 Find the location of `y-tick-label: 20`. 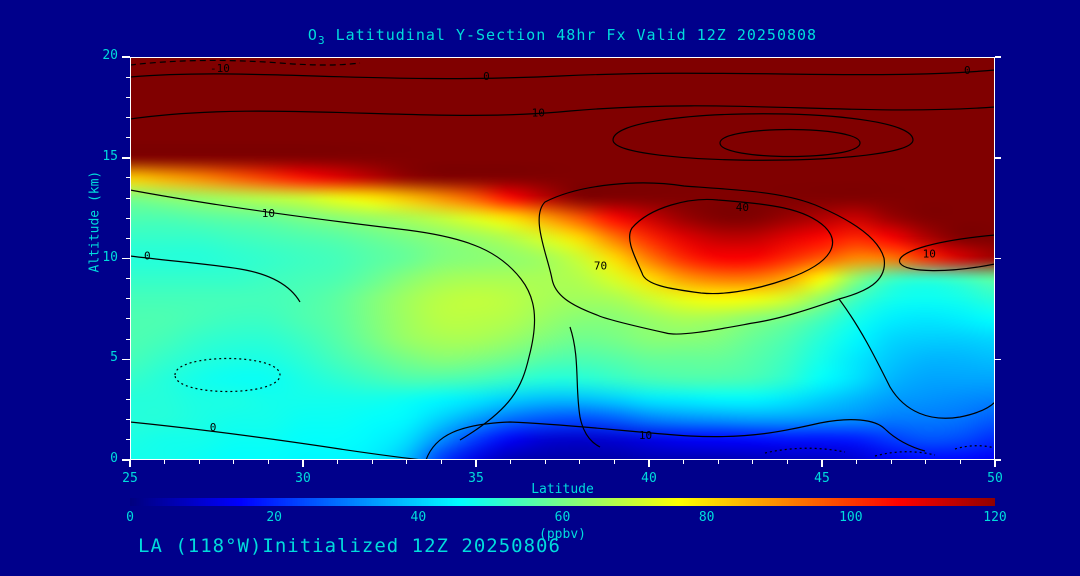

y-tick-label: 20 is located at coordinates (110, 55).